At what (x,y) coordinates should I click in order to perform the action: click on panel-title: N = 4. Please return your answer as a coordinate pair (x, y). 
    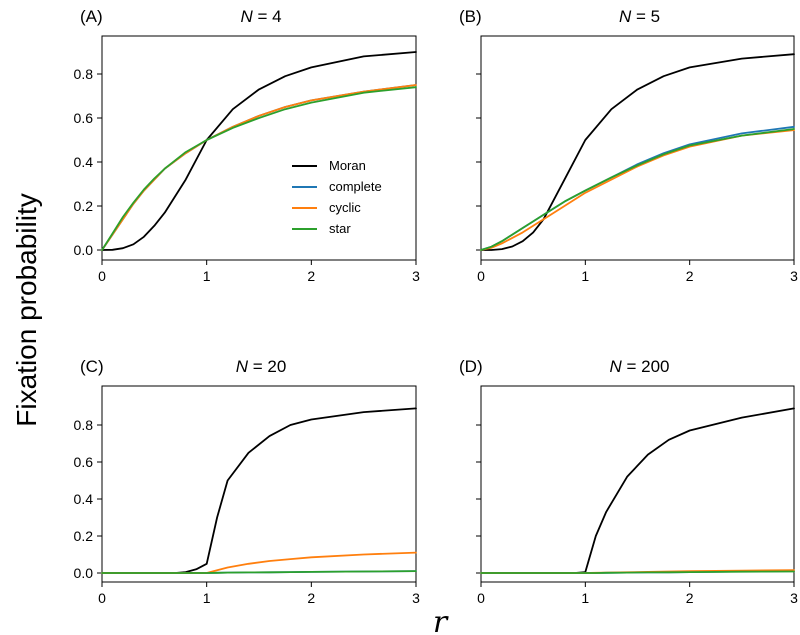
    Looking at the image, I should click on (260, 16).